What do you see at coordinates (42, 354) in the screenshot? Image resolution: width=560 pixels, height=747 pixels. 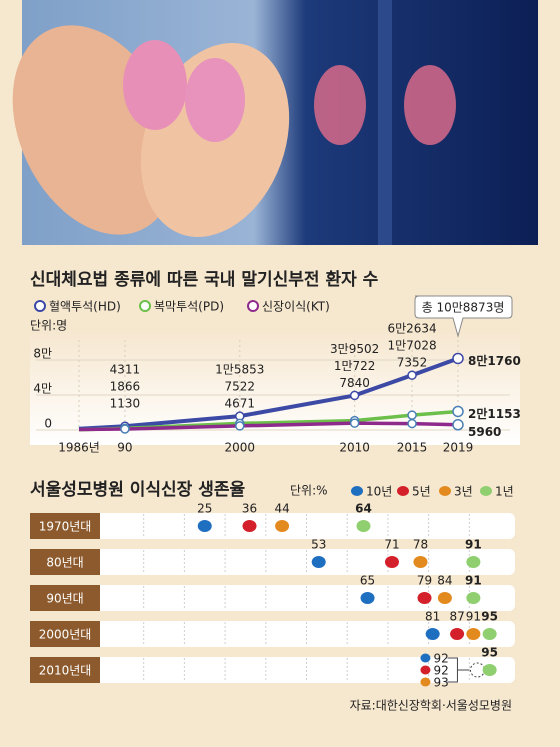 I see `y-tick-label: 8만` at bounding box center [42, 354].